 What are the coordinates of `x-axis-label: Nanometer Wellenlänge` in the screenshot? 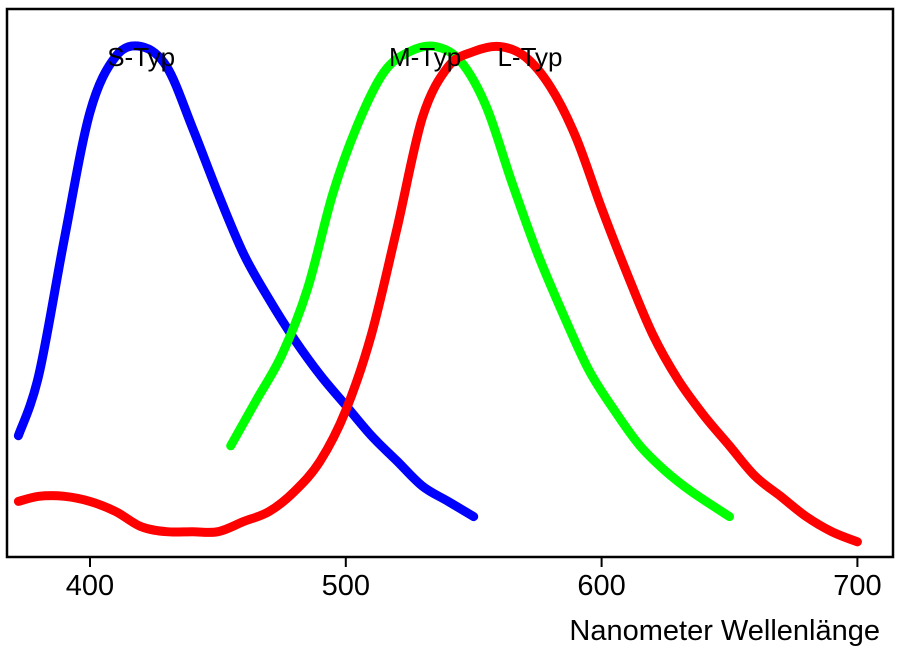 It's located at (724, 631).